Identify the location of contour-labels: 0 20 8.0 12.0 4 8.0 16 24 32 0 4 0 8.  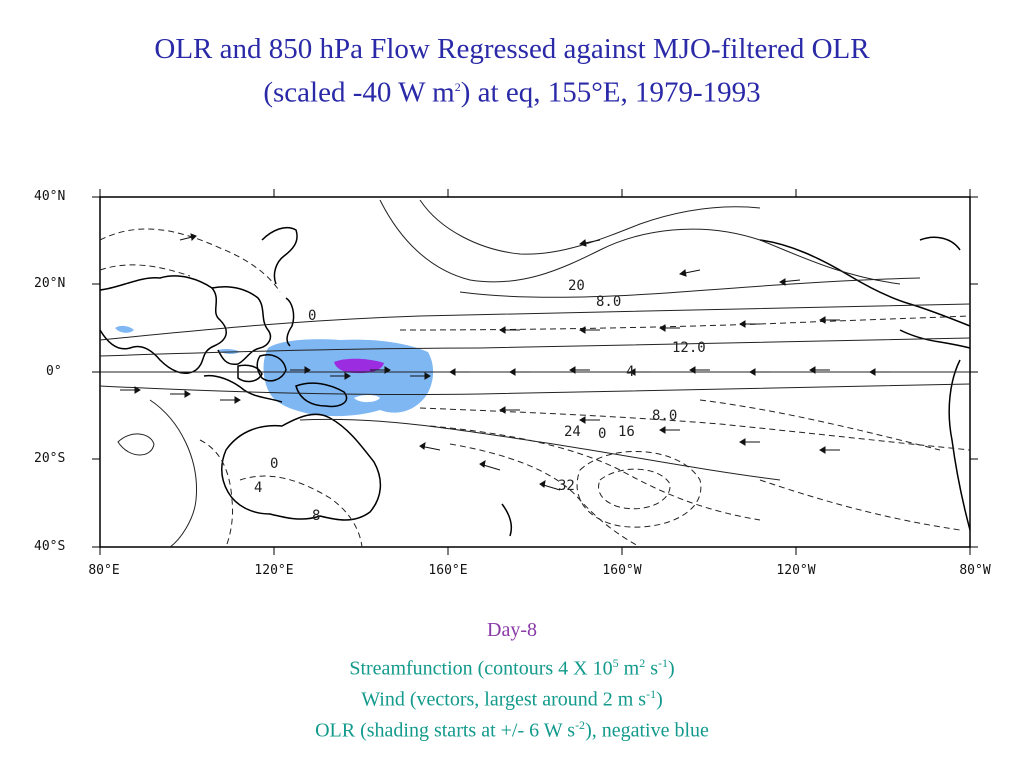
(480, 401).